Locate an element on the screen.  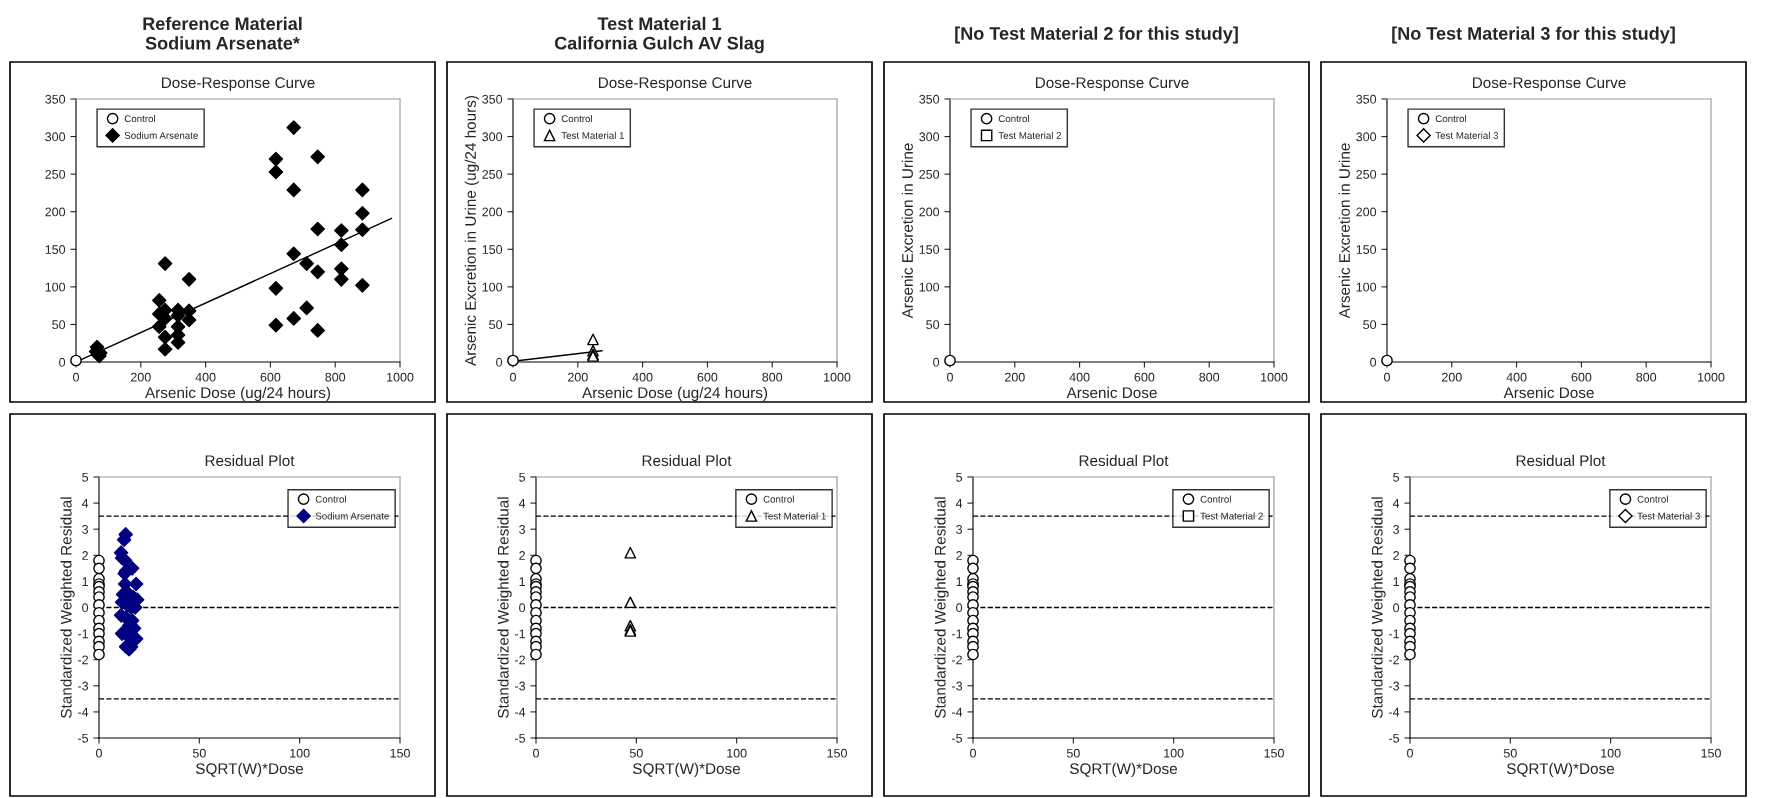
y-tick-label: -2 is located at coordinates (1394, 660).